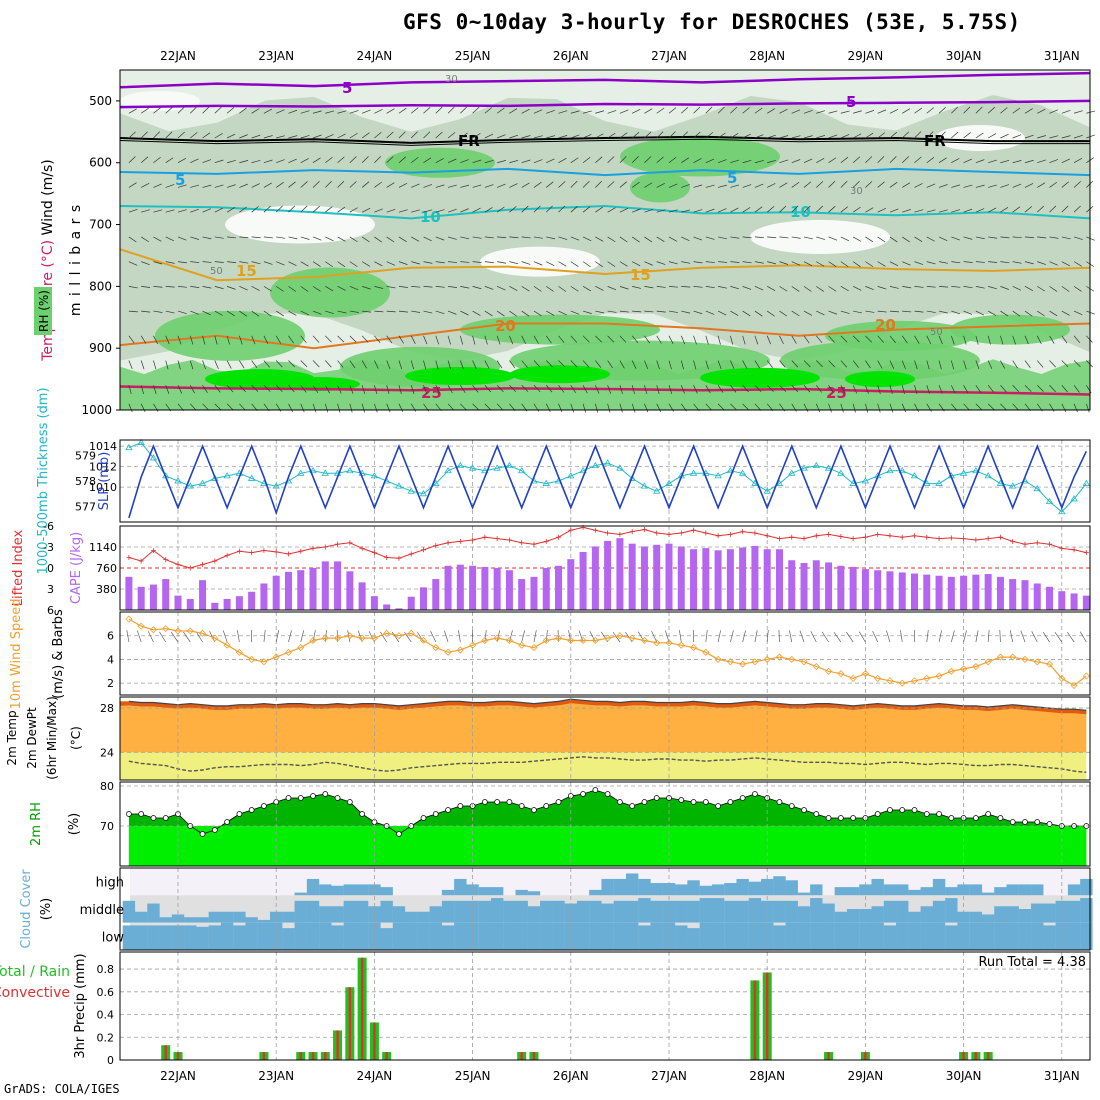 This screenshot has width=1100, height=1100. What do you see at coordinates (1062, 1076) in the screenshot?
I see `x-tick-label-bottom: 31JAN` at bounding box center [1062, 1076].